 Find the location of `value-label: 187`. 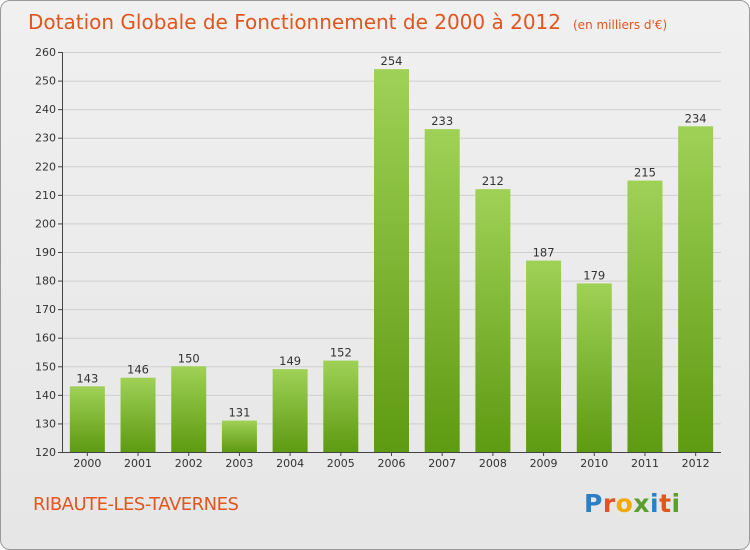

value-label: 187 is located at coordinates (544, 253).